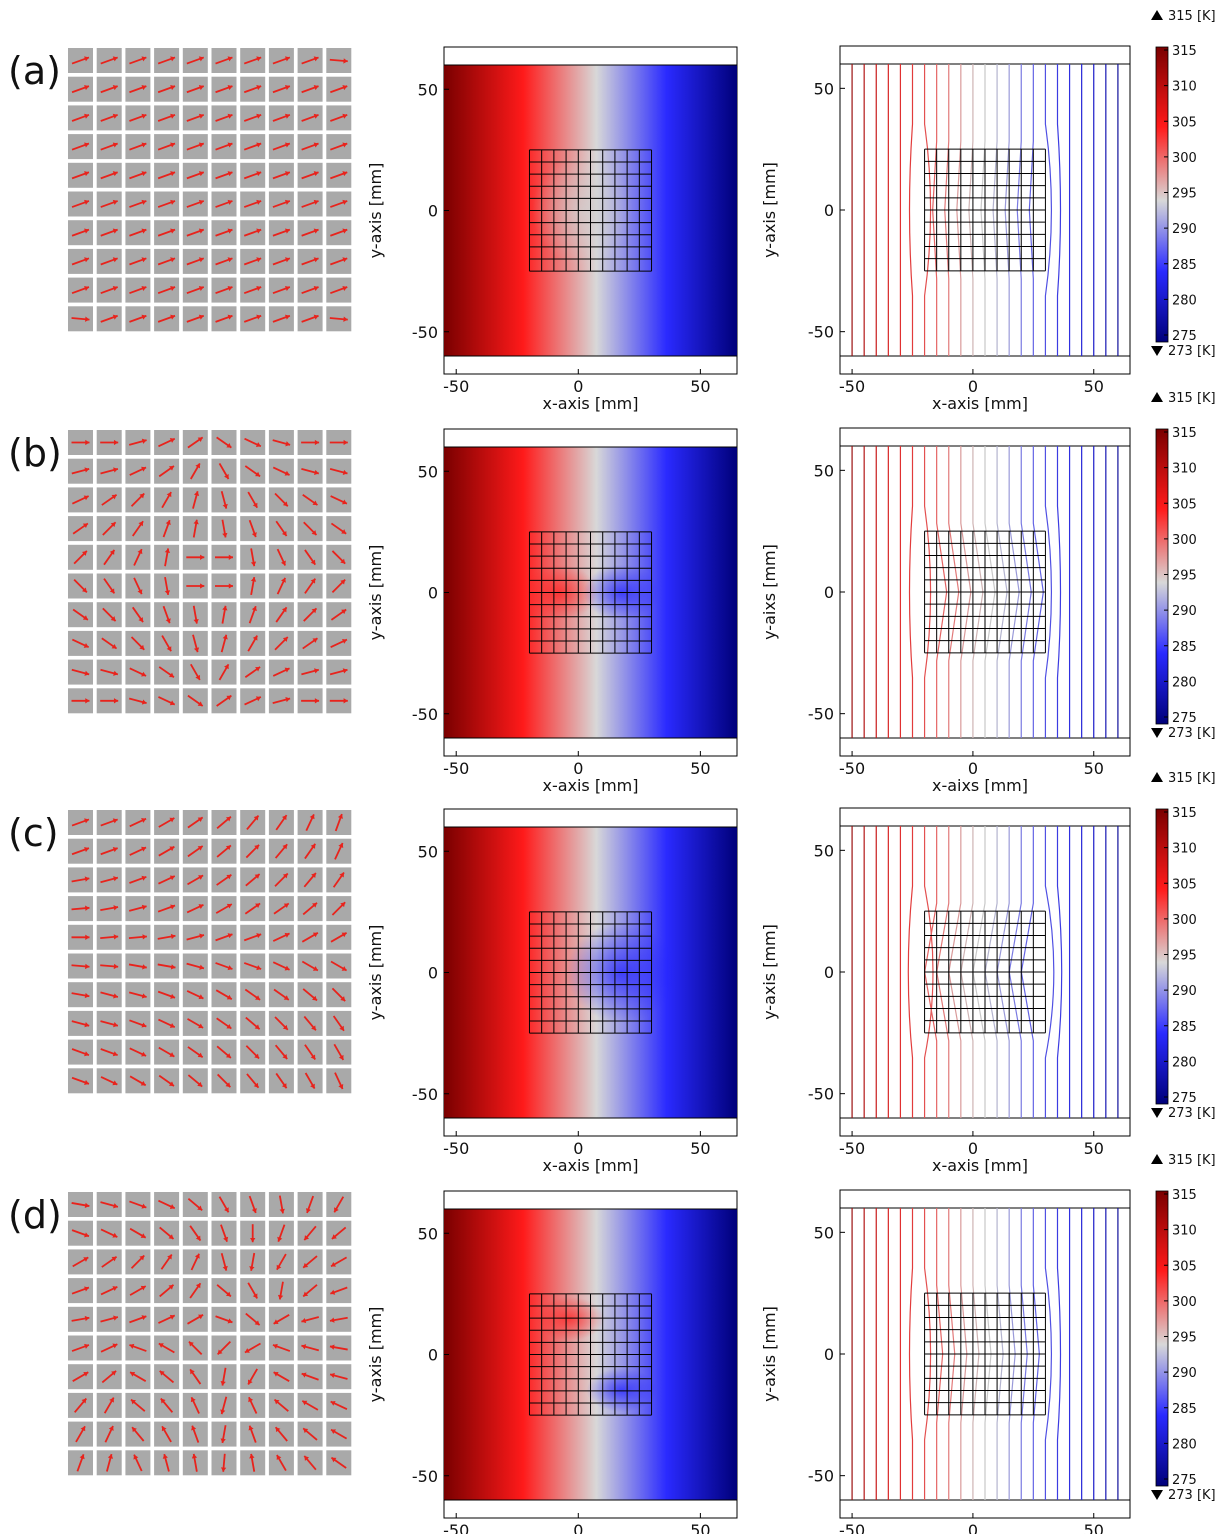  Describe the element at coordinates (425, 1476) in the screenshot. I see `y-tick-label: -50` at that location.